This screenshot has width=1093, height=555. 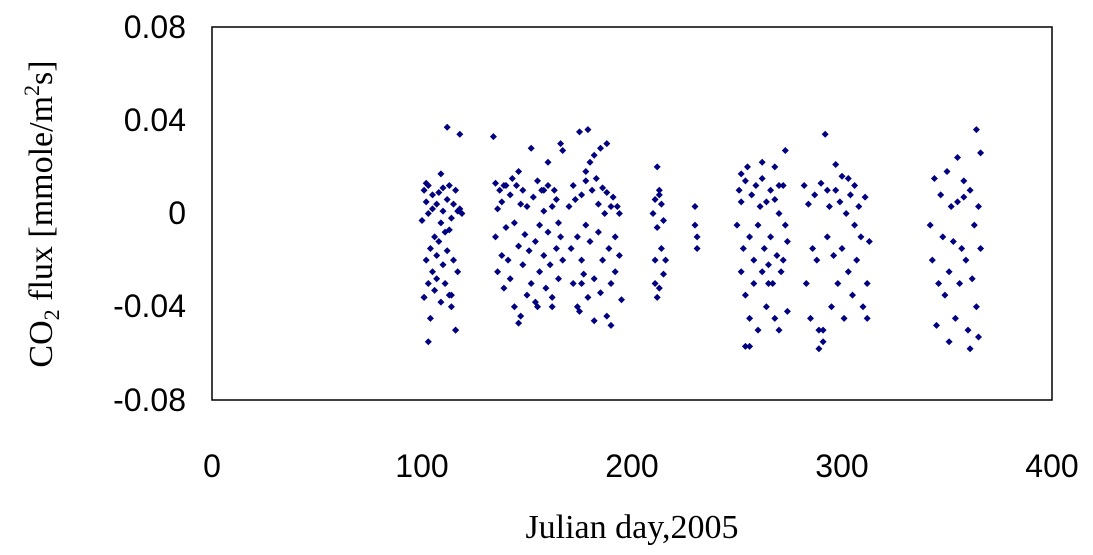 What do you see at coordinates (51, 314) in the screenshot?
I see `y-axis-title-subscript: 2` at bounding box center [51, 314].